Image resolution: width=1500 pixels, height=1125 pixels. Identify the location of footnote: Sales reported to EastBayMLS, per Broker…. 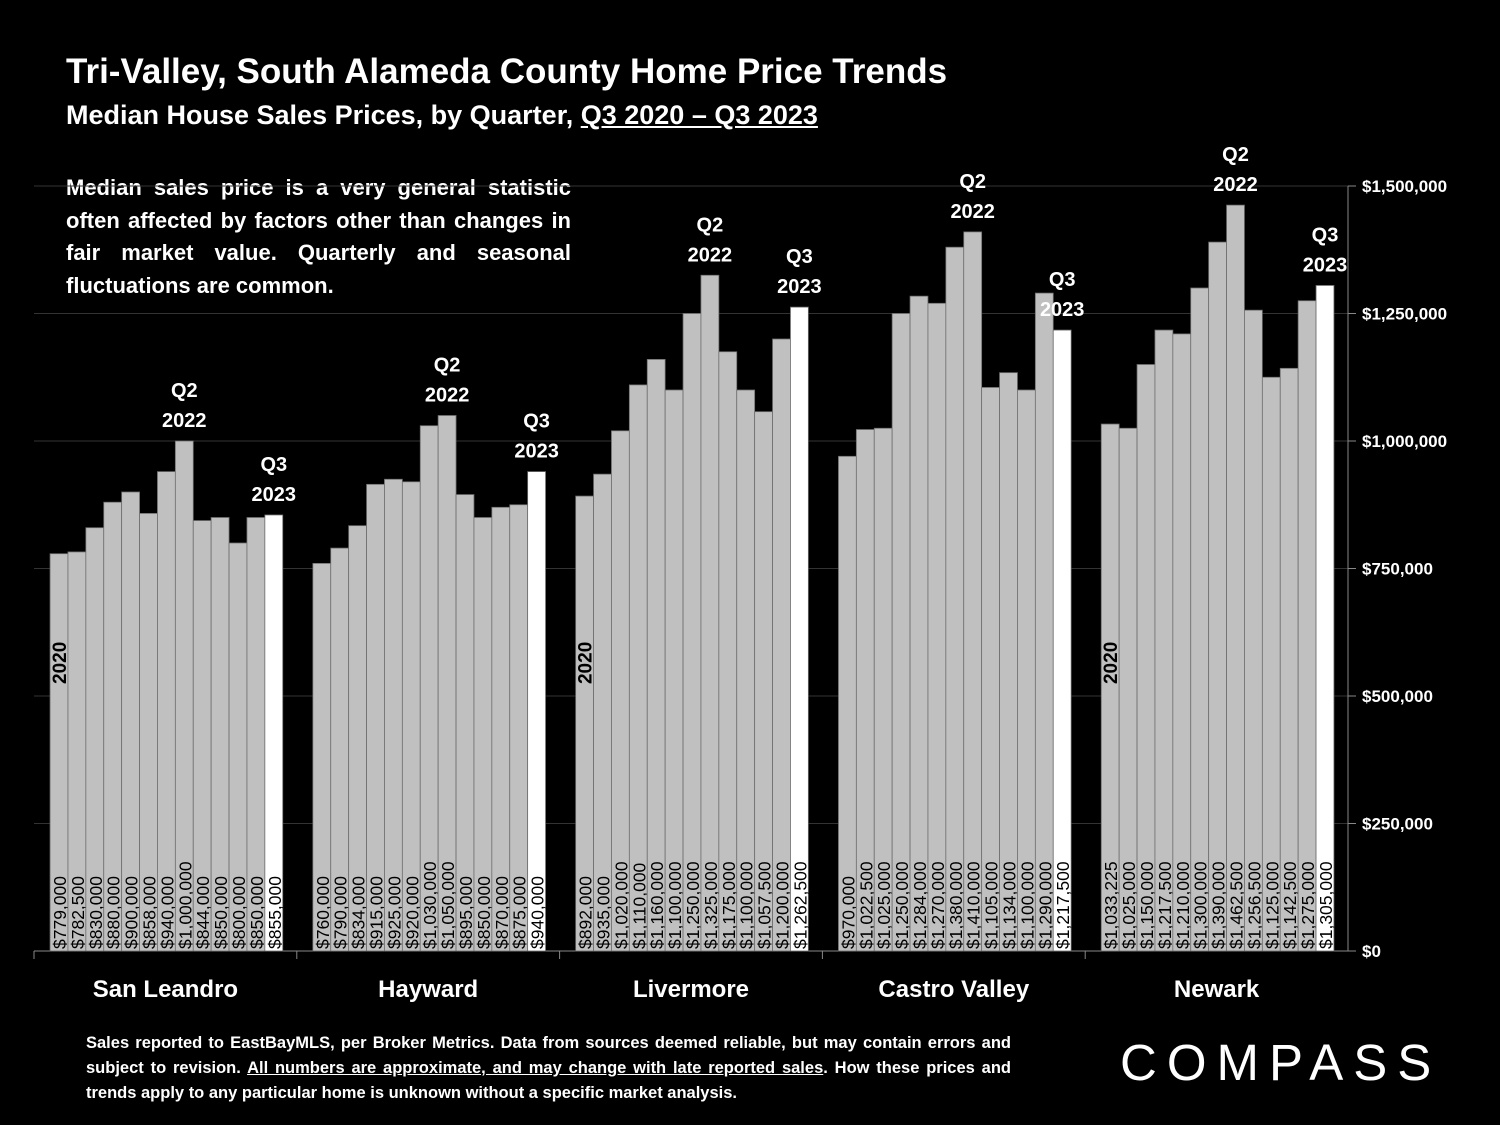
(548, 1068).